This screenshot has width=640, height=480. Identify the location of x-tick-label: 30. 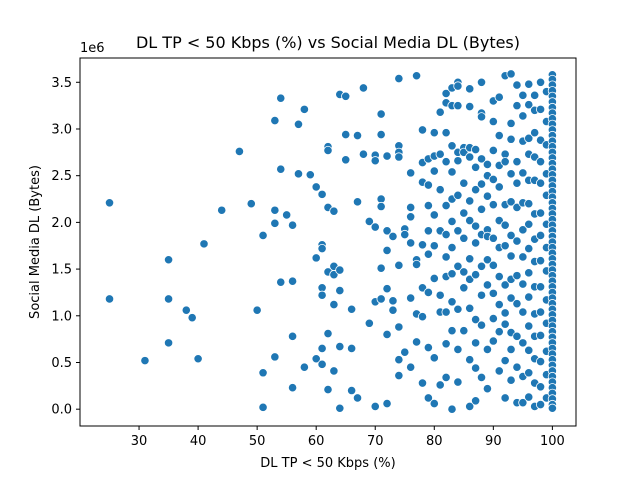
(139, 441).